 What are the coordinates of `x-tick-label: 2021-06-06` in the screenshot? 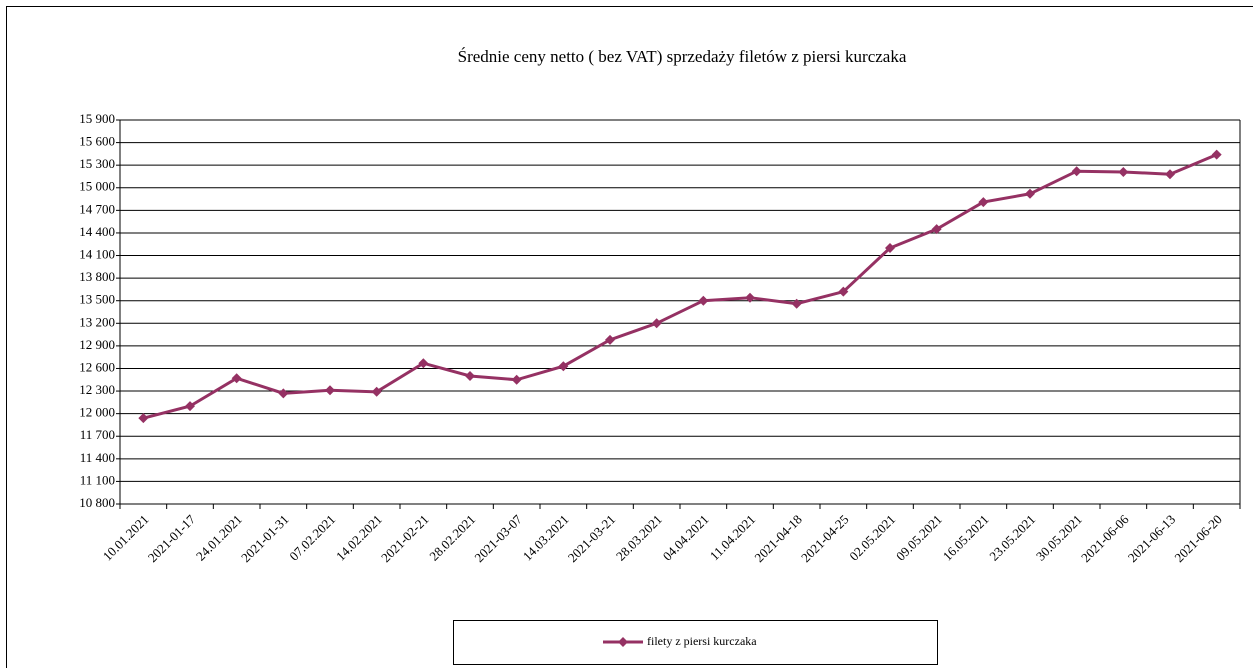 It's located at (1105, 538).